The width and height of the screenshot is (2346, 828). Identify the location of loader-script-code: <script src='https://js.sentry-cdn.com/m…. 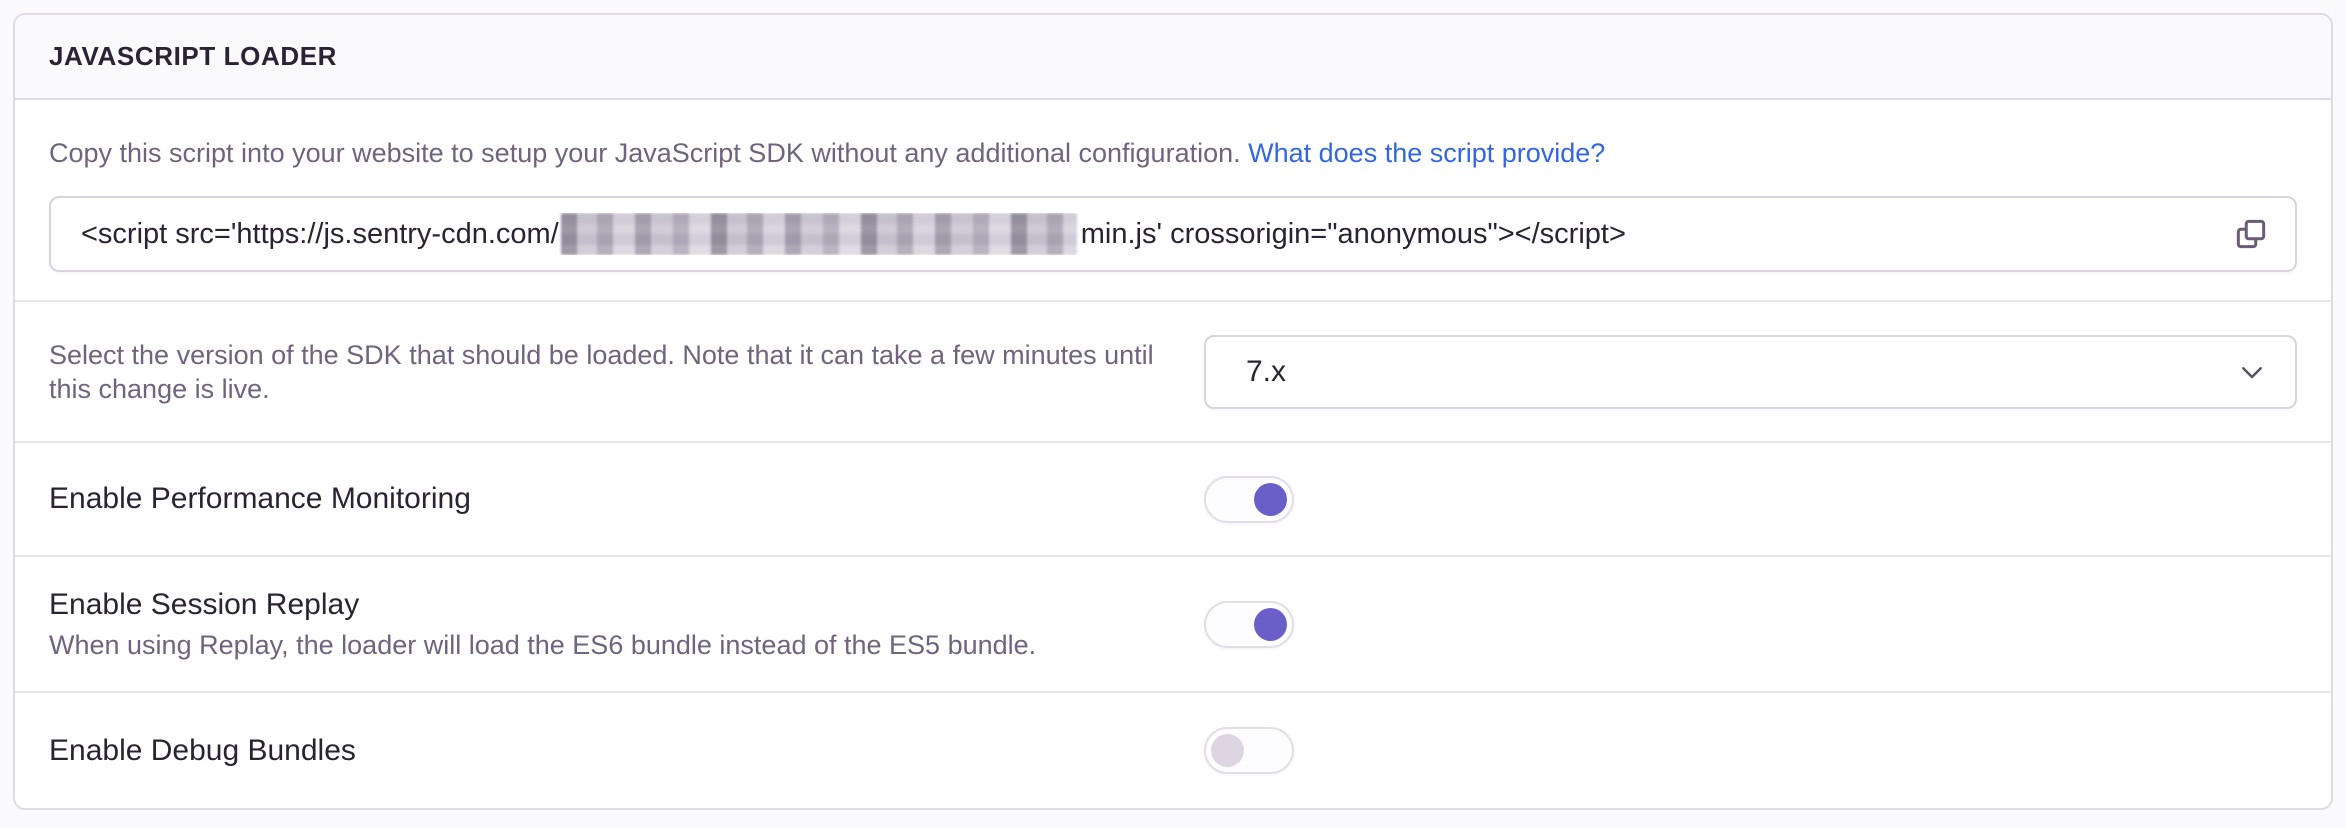
(1151, 234).